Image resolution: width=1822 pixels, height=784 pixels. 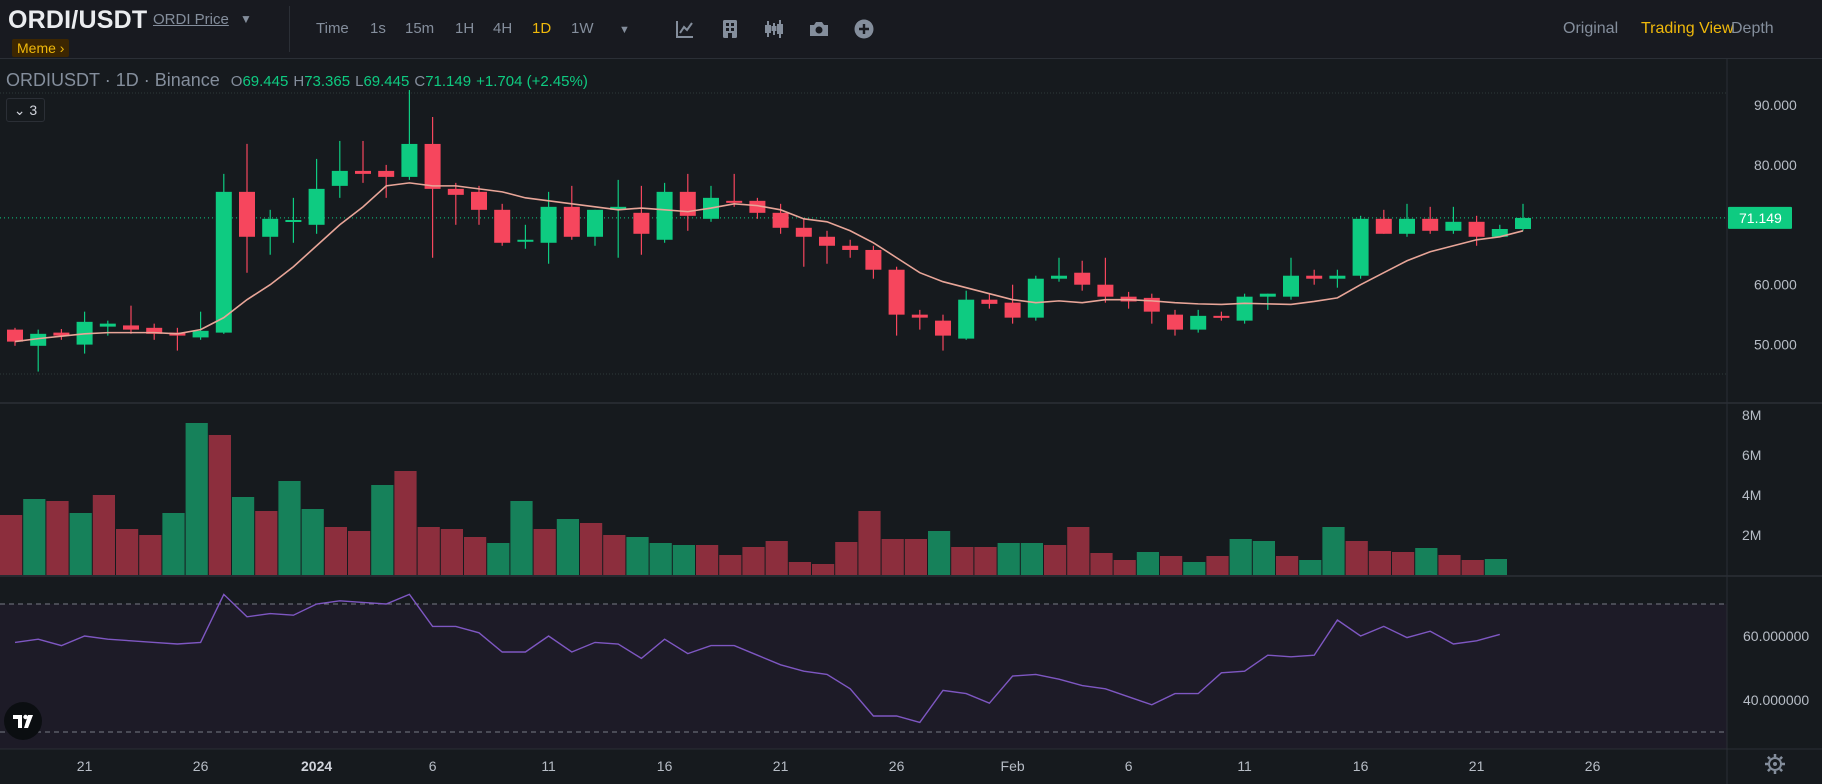 What do you see at coordinates (1752, 28) in the screenshot?
I see `view-depth: Depth` at bounding box center [1752, 28].